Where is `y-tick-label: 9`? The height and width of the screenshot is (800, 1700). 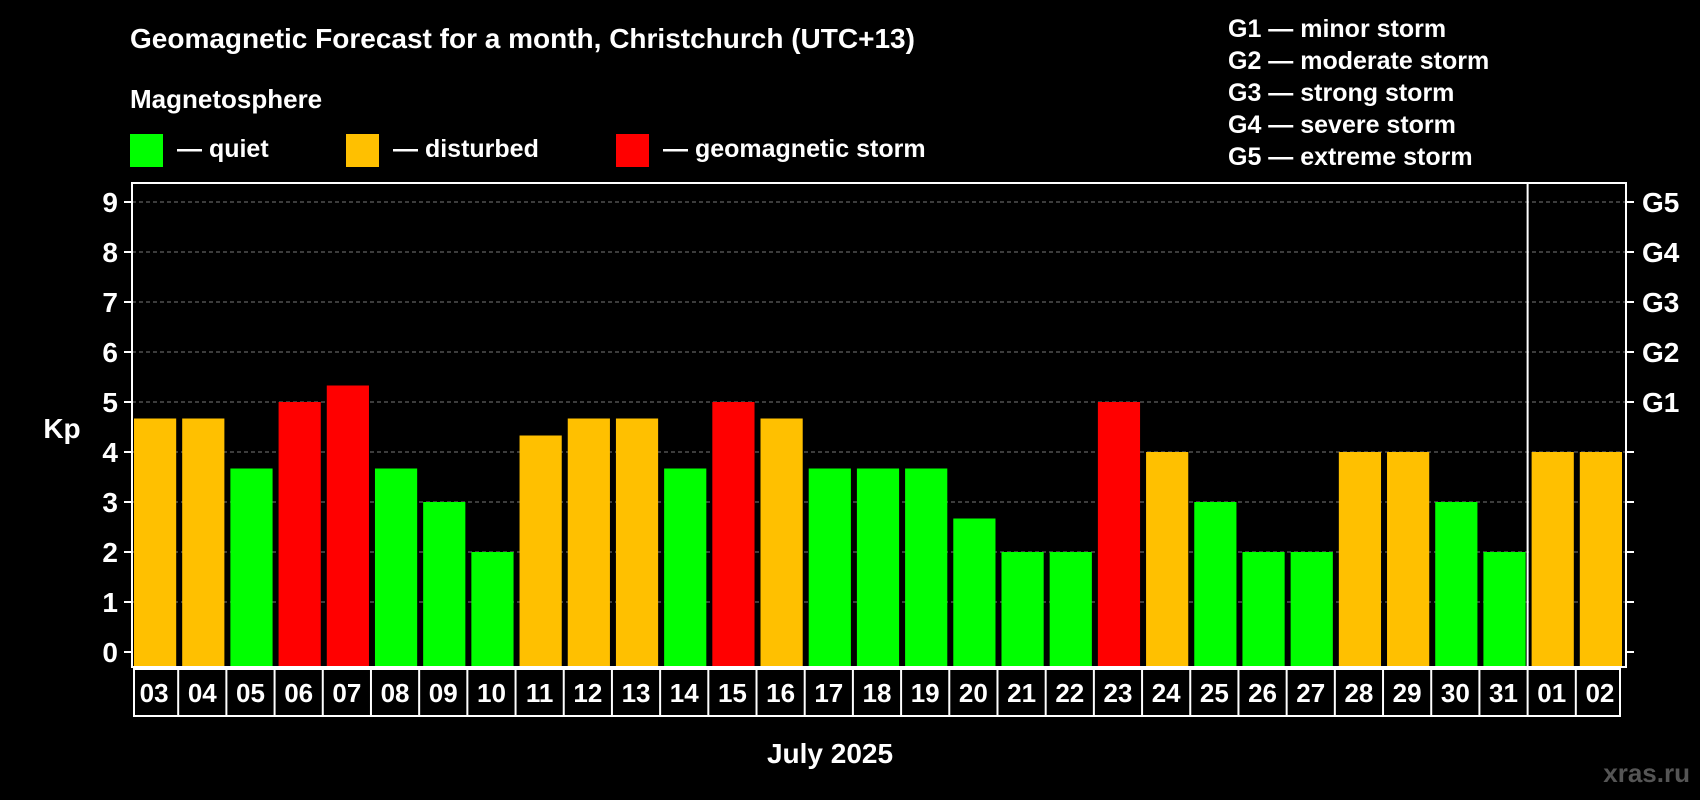
y-tick-label: 9 is located at coordinates (110, 202).